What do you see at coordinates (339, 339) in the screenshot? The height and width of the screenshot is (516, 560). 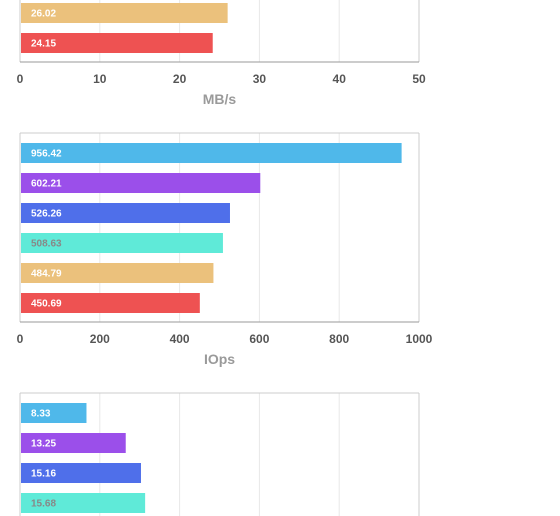 I see `x-tick-label: 800` at bounding box center [339, 339].